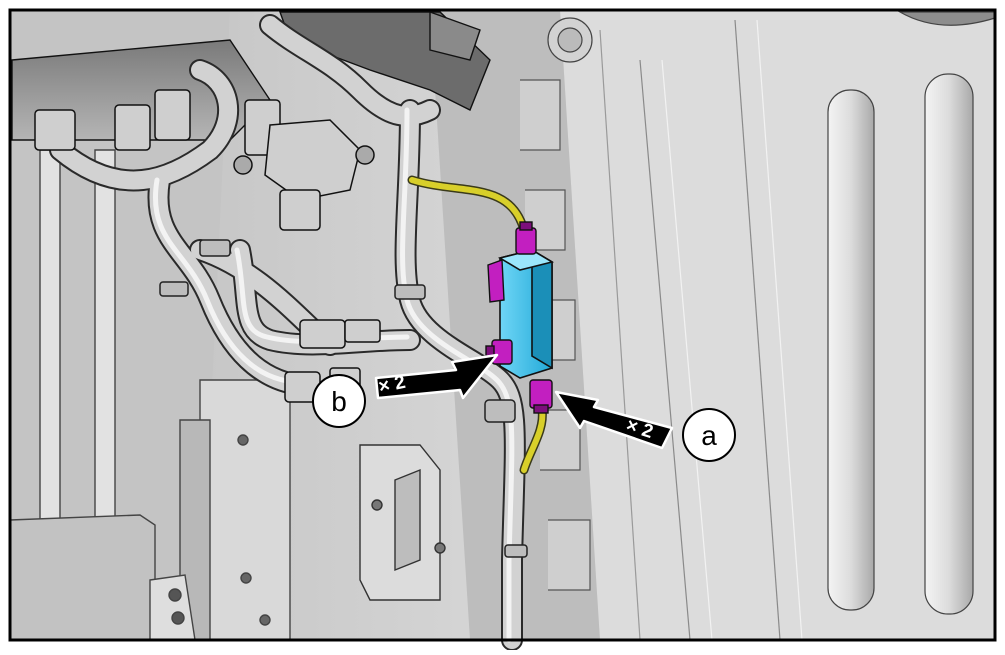  Describe the element at coordinates (436, 376) in the screenshot. I see `callout-b-arrow: × 2` at that location.